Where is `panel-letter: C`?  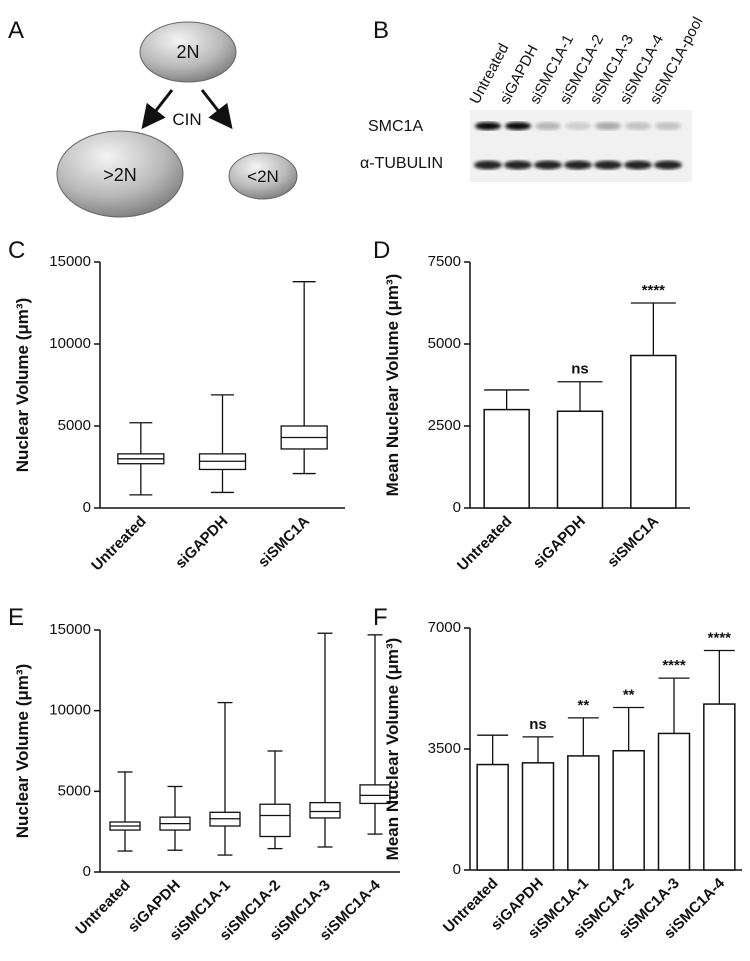
panel-letter: C is located at coordinates (16, 250).